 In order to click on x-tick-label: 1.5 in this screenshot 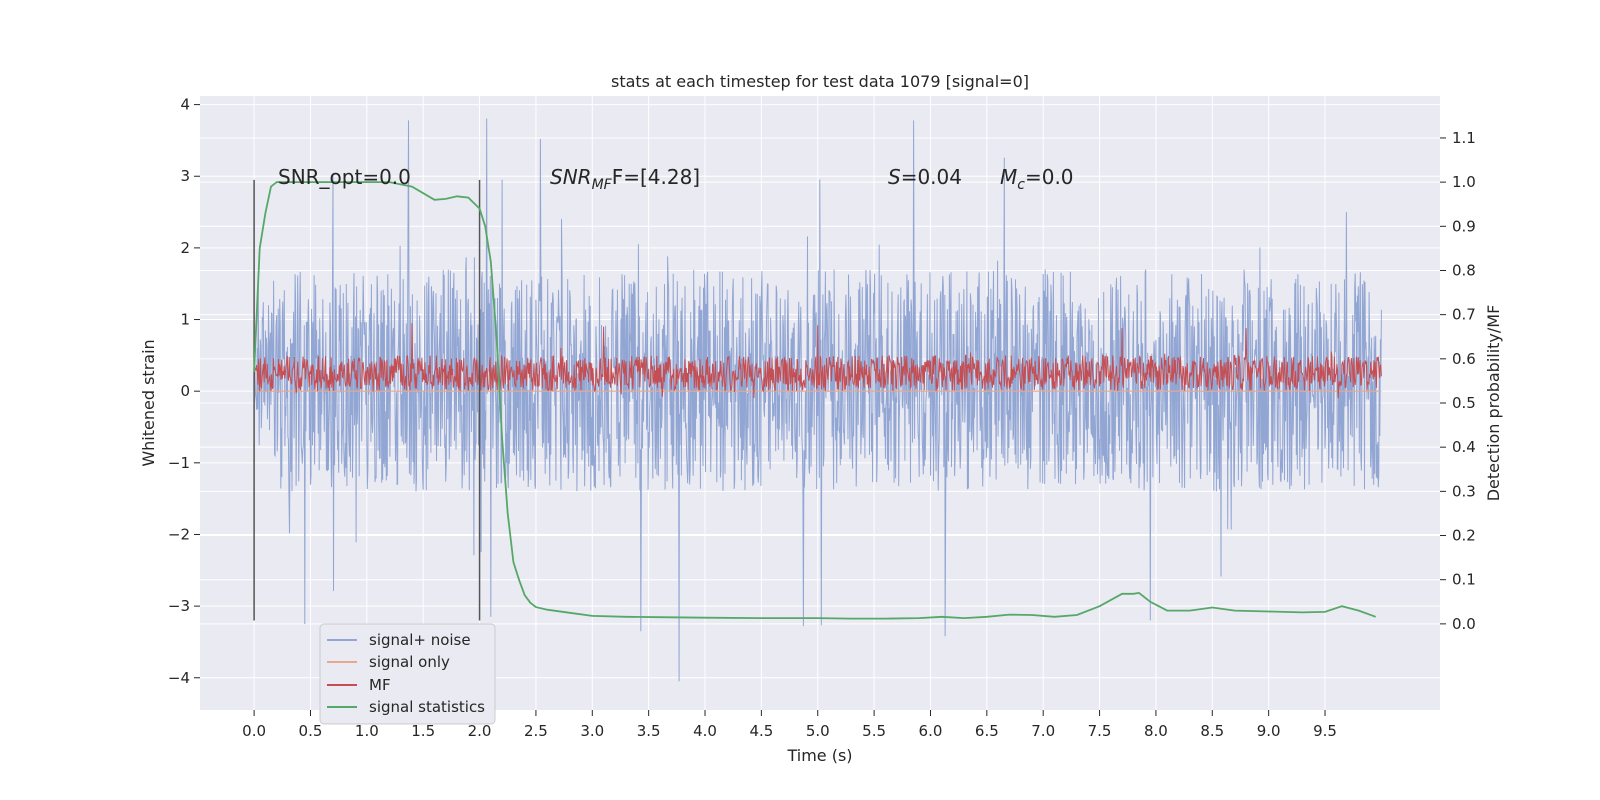, I will do `click(423, 731)`.